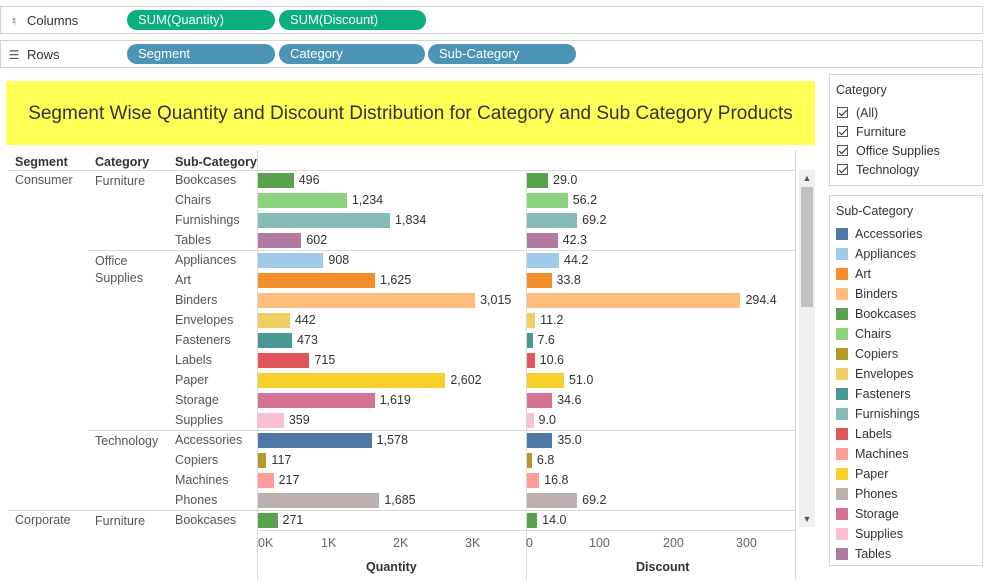 The width and height of the screenshot is (989, 588). What do you see at coordinates (906, 494) in the screenshot?
I see `legend-item-phones: Phones` at bounding box center [906, 494].